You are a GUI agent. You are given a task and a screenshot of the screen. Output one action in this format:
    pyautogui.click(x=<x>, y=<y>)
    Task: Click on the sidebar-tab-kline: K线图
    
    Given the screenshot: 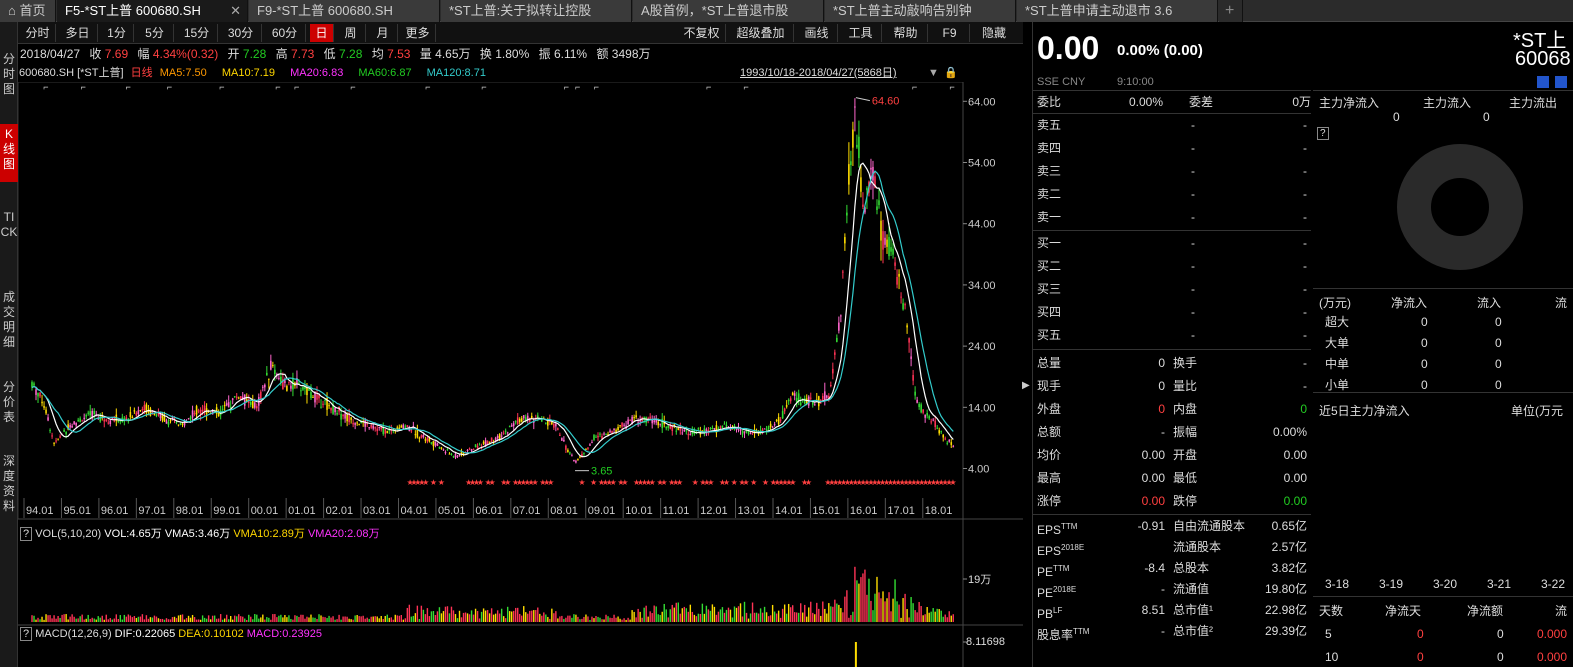 What is the action you would take?
    pyautogui.click(x=9, y=153)
    